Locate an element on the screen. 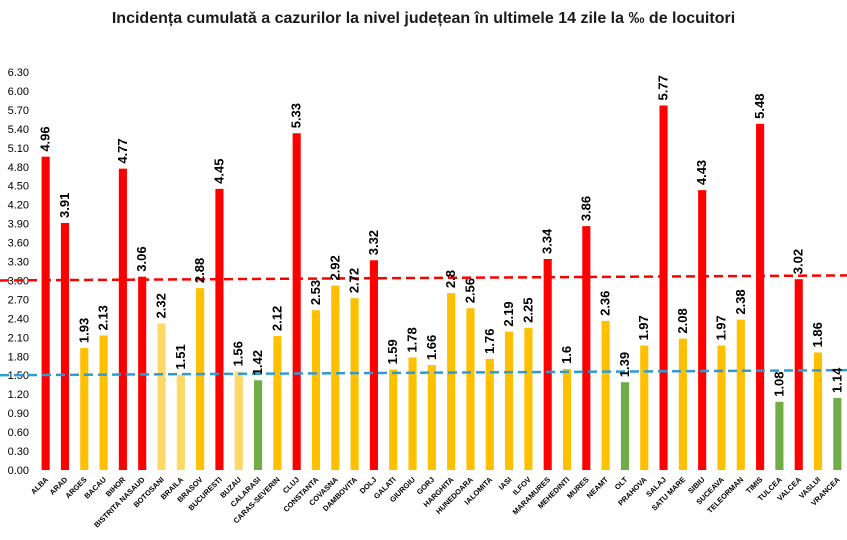  y-tick-label: 1.20 is located at coordinates (18, 395).